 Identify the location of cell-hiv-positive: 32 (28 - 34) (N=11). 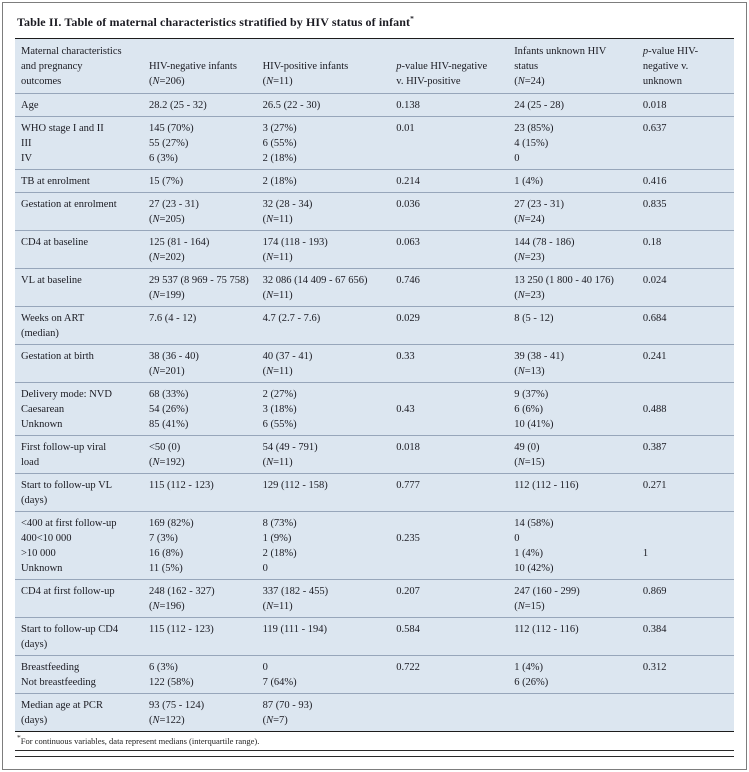
(323, 211).